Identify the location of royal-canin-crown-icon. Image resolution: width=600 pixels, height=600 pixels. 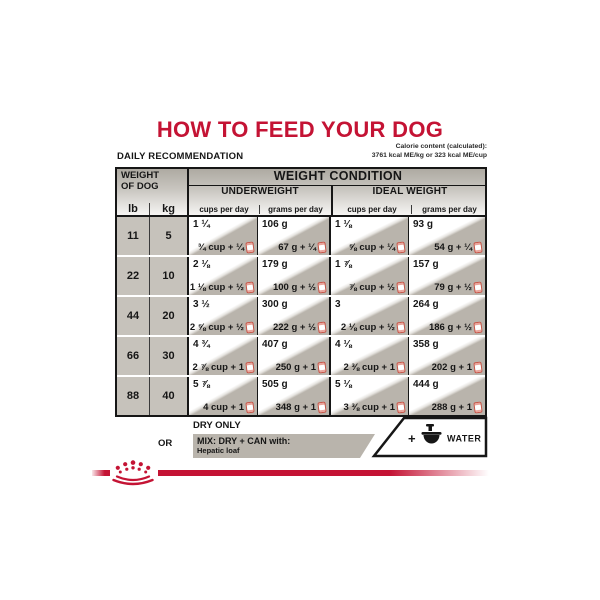
(133, 473).